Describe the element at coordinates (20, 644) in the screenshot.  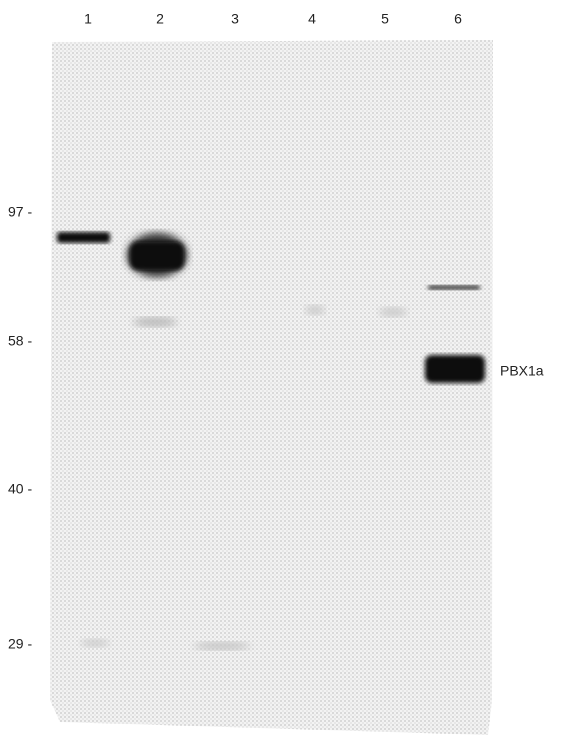
I see `marker-label: 29 -` at that location.